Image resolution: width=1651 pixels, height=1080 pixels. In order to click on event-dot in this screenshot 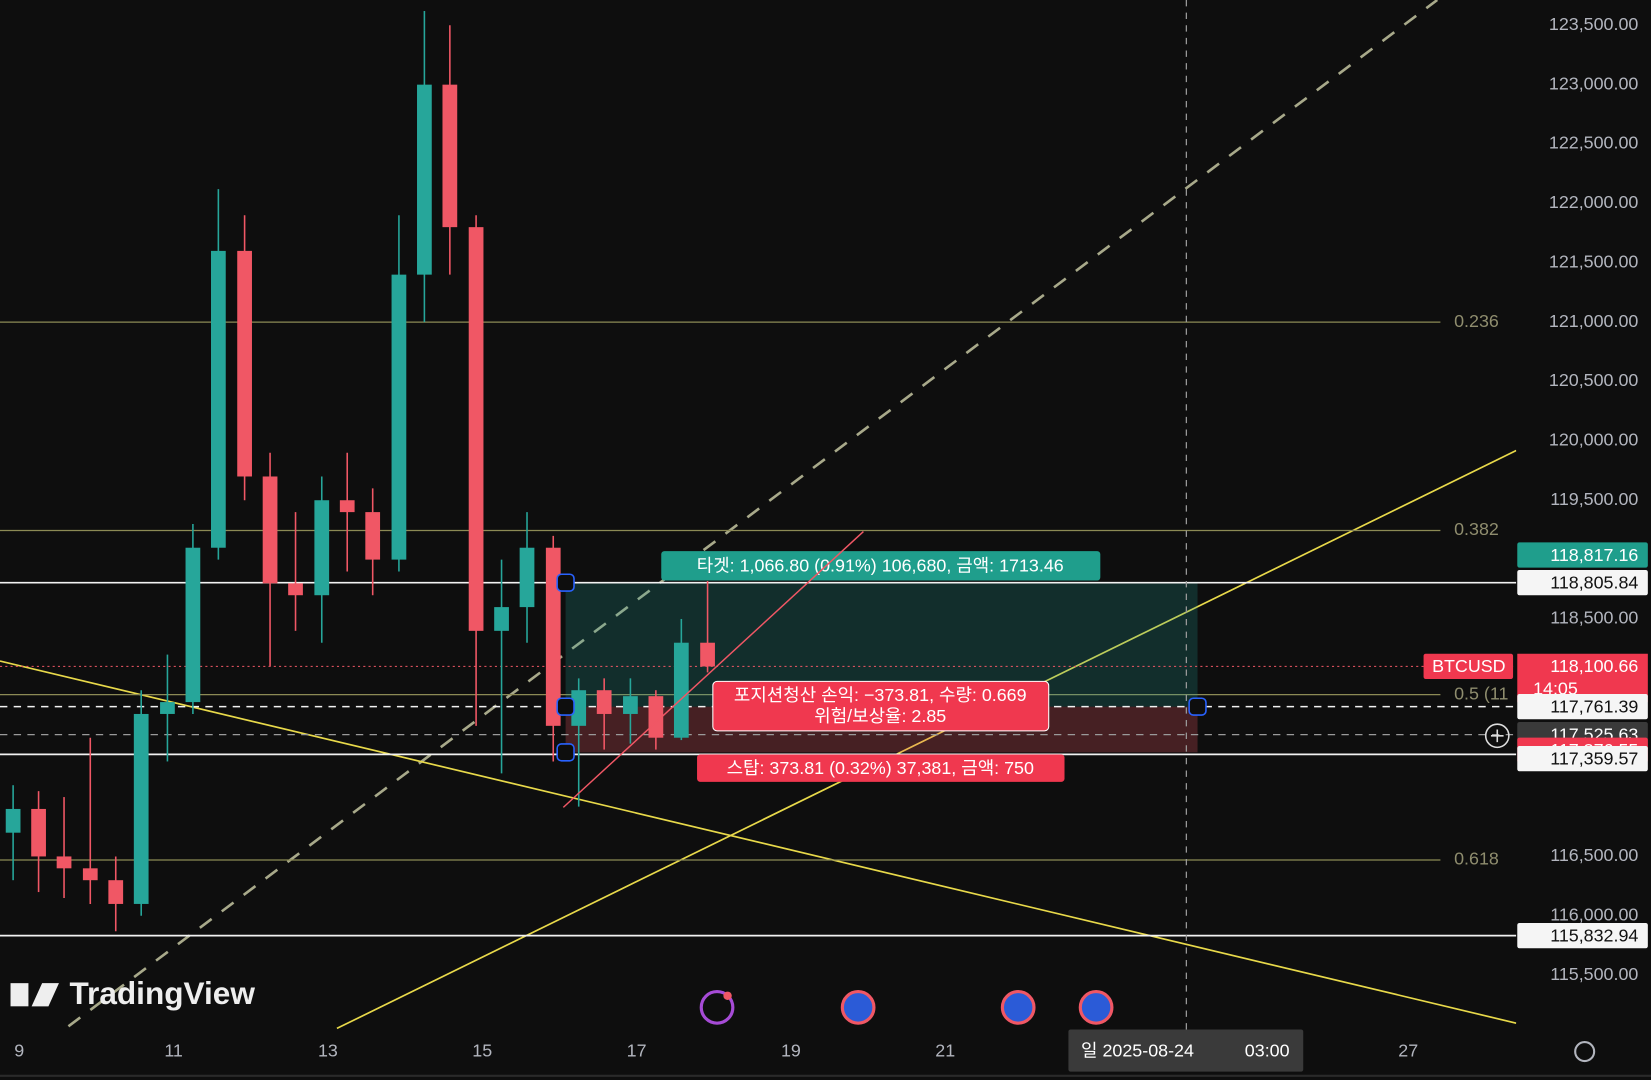, I will do `click(727, 995)`.